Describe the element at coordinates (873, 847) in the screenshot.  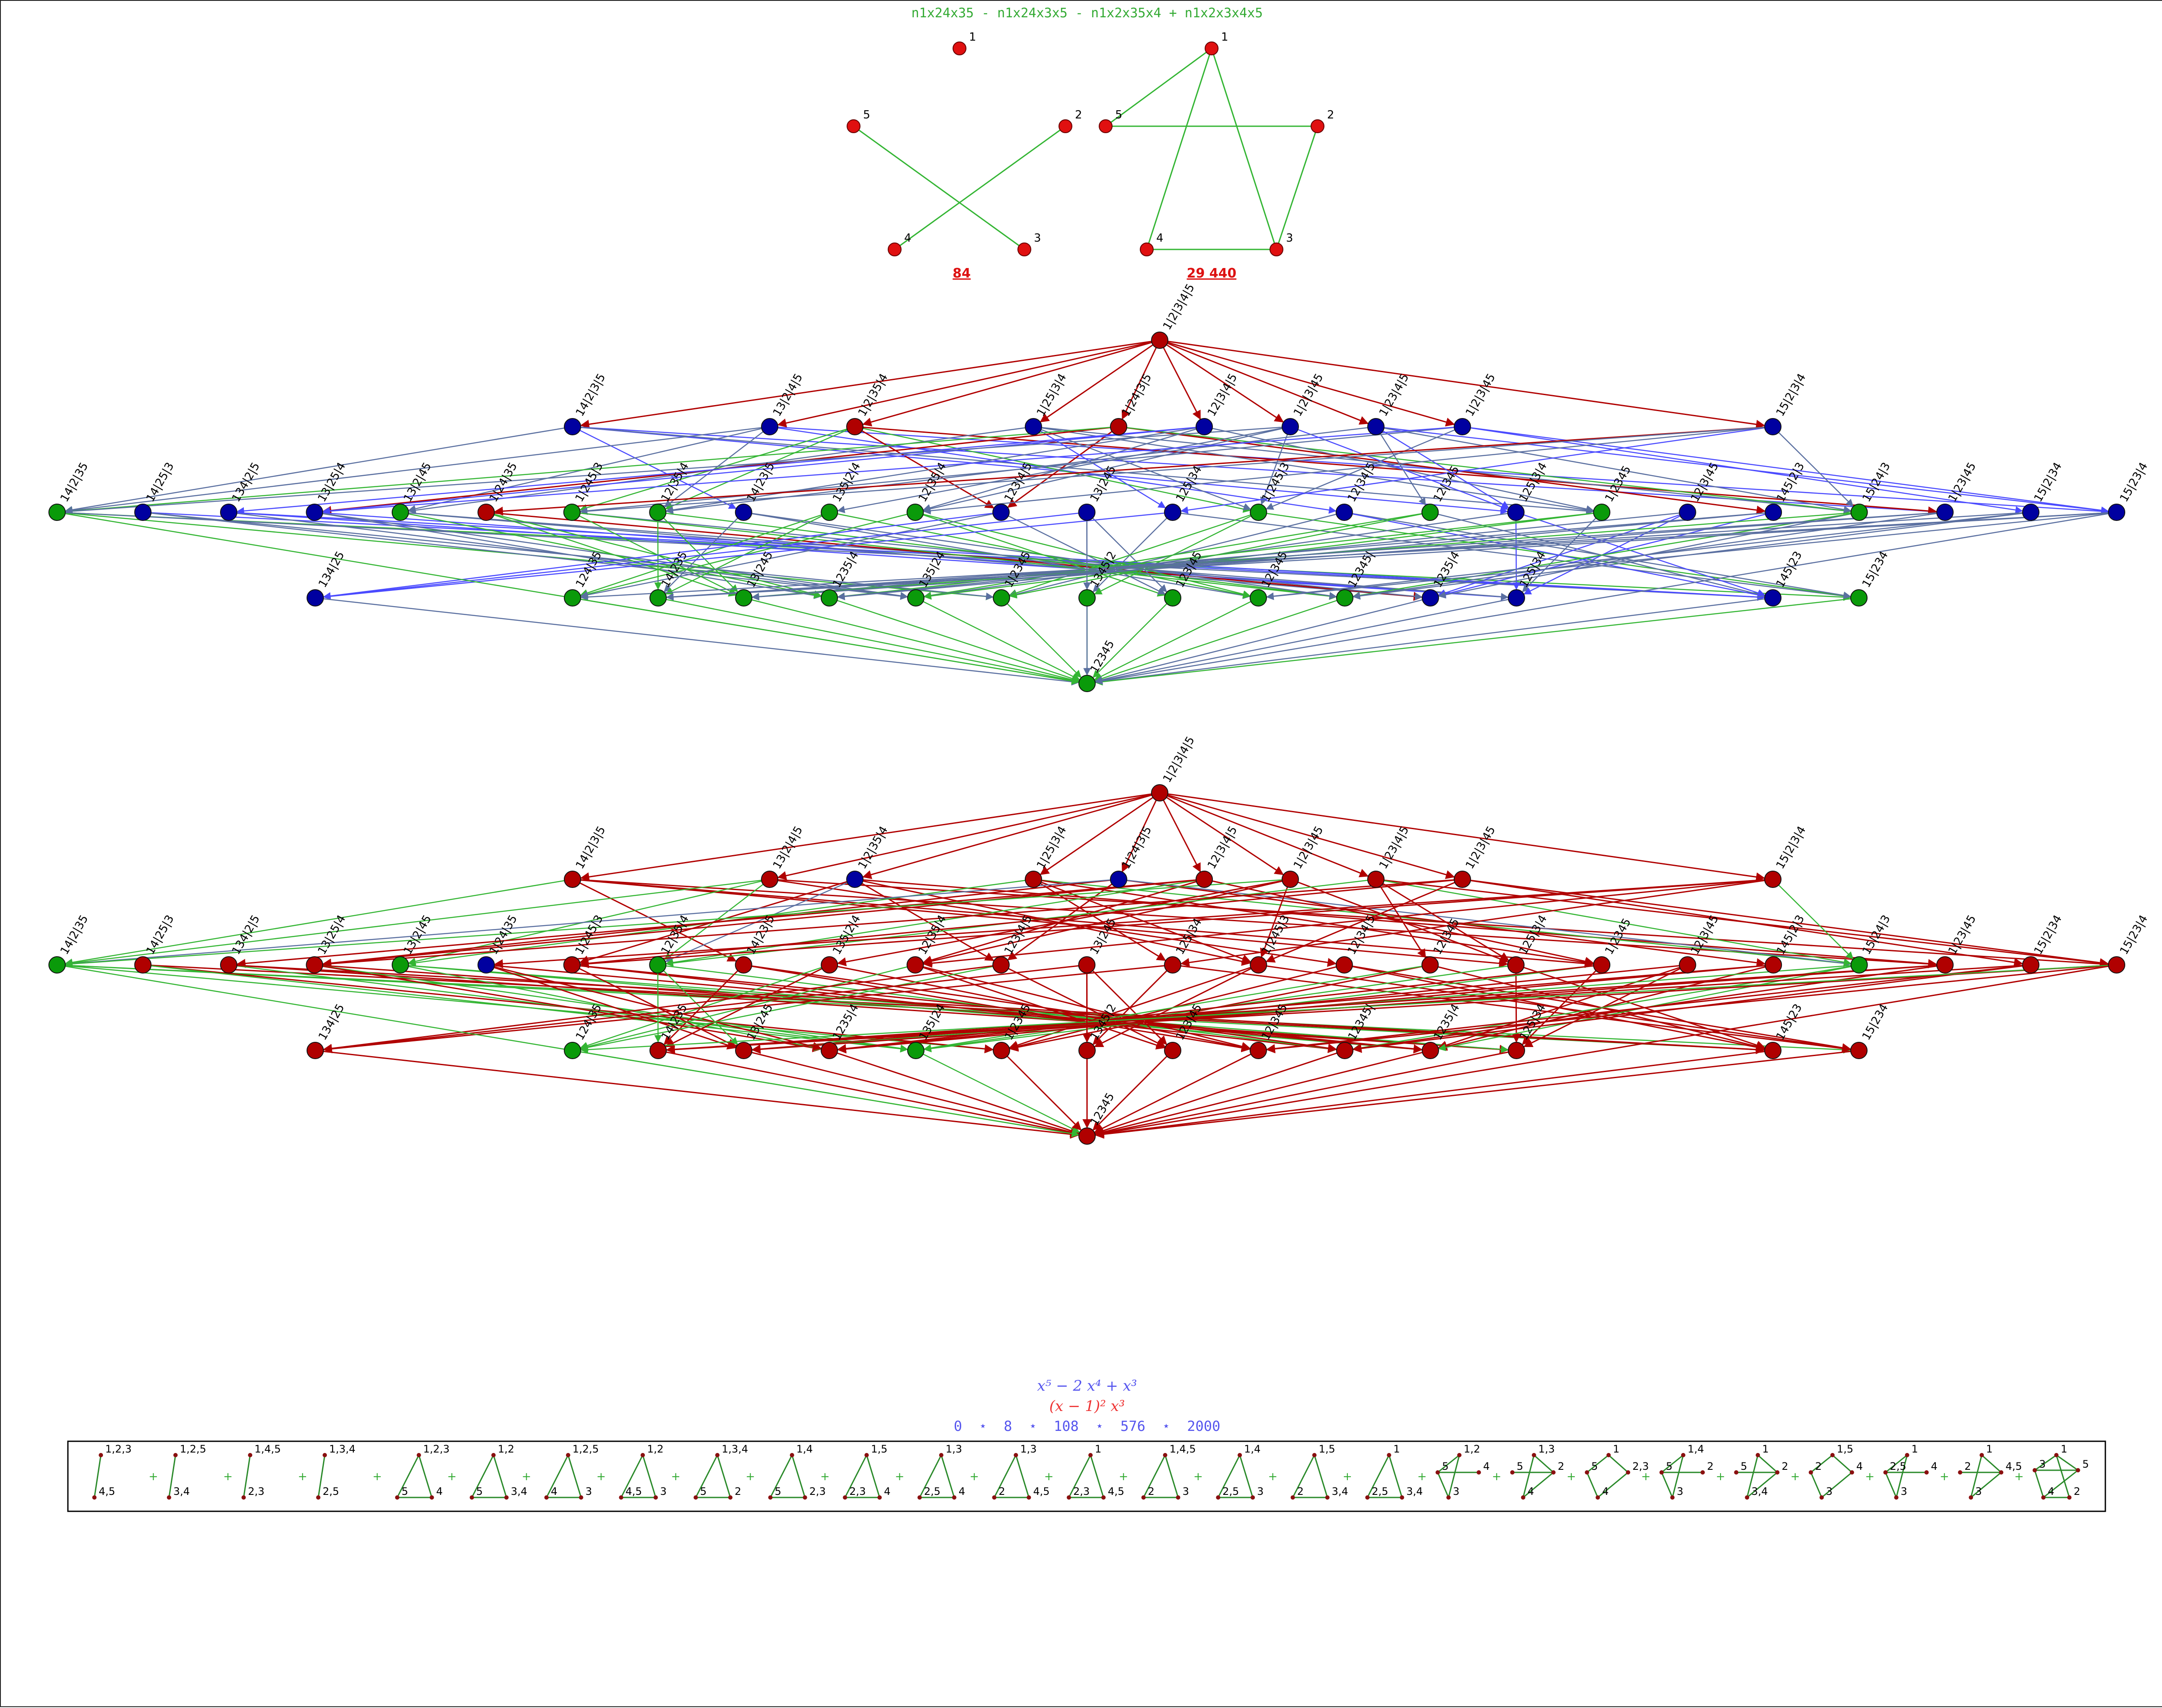
I see `lattice-bottom-rank1-label: 1|2|35|4` at that location.